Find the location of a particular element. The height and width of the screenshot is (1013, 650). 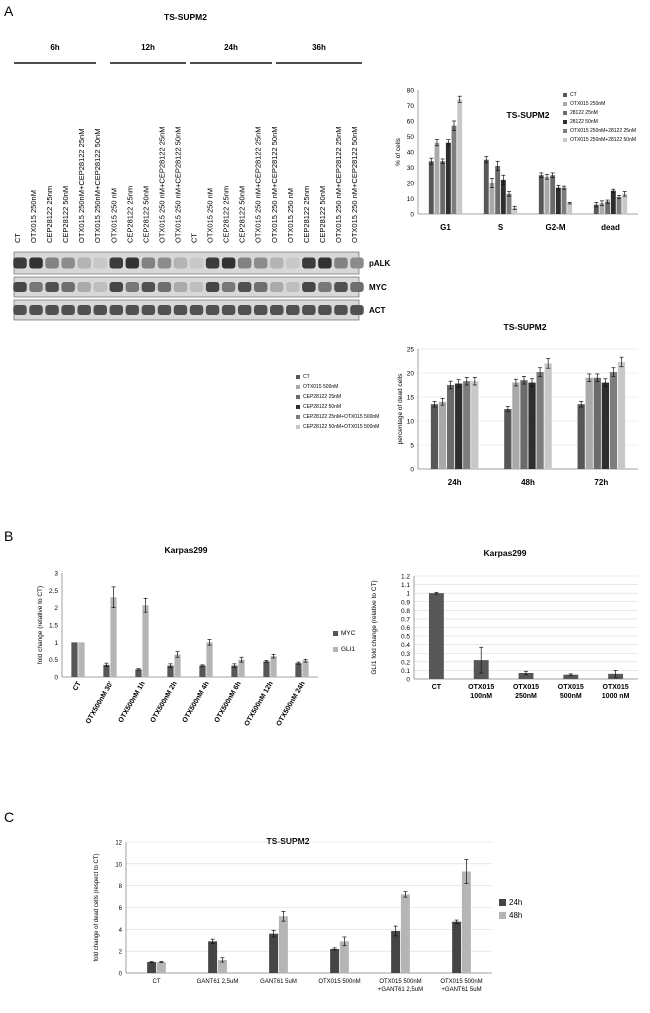

x-tick-label: GANT61 5uM is located at coordinates (278, 982).